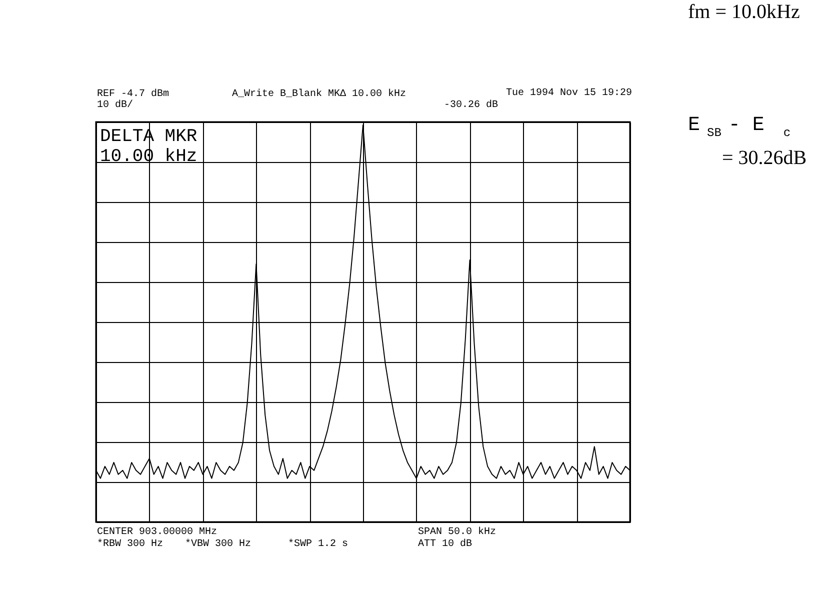  What do you see at coordinates (218, 544) in the screenshot?
I see `text: *VBW 300 Hz` at bounding box center [218, 544].